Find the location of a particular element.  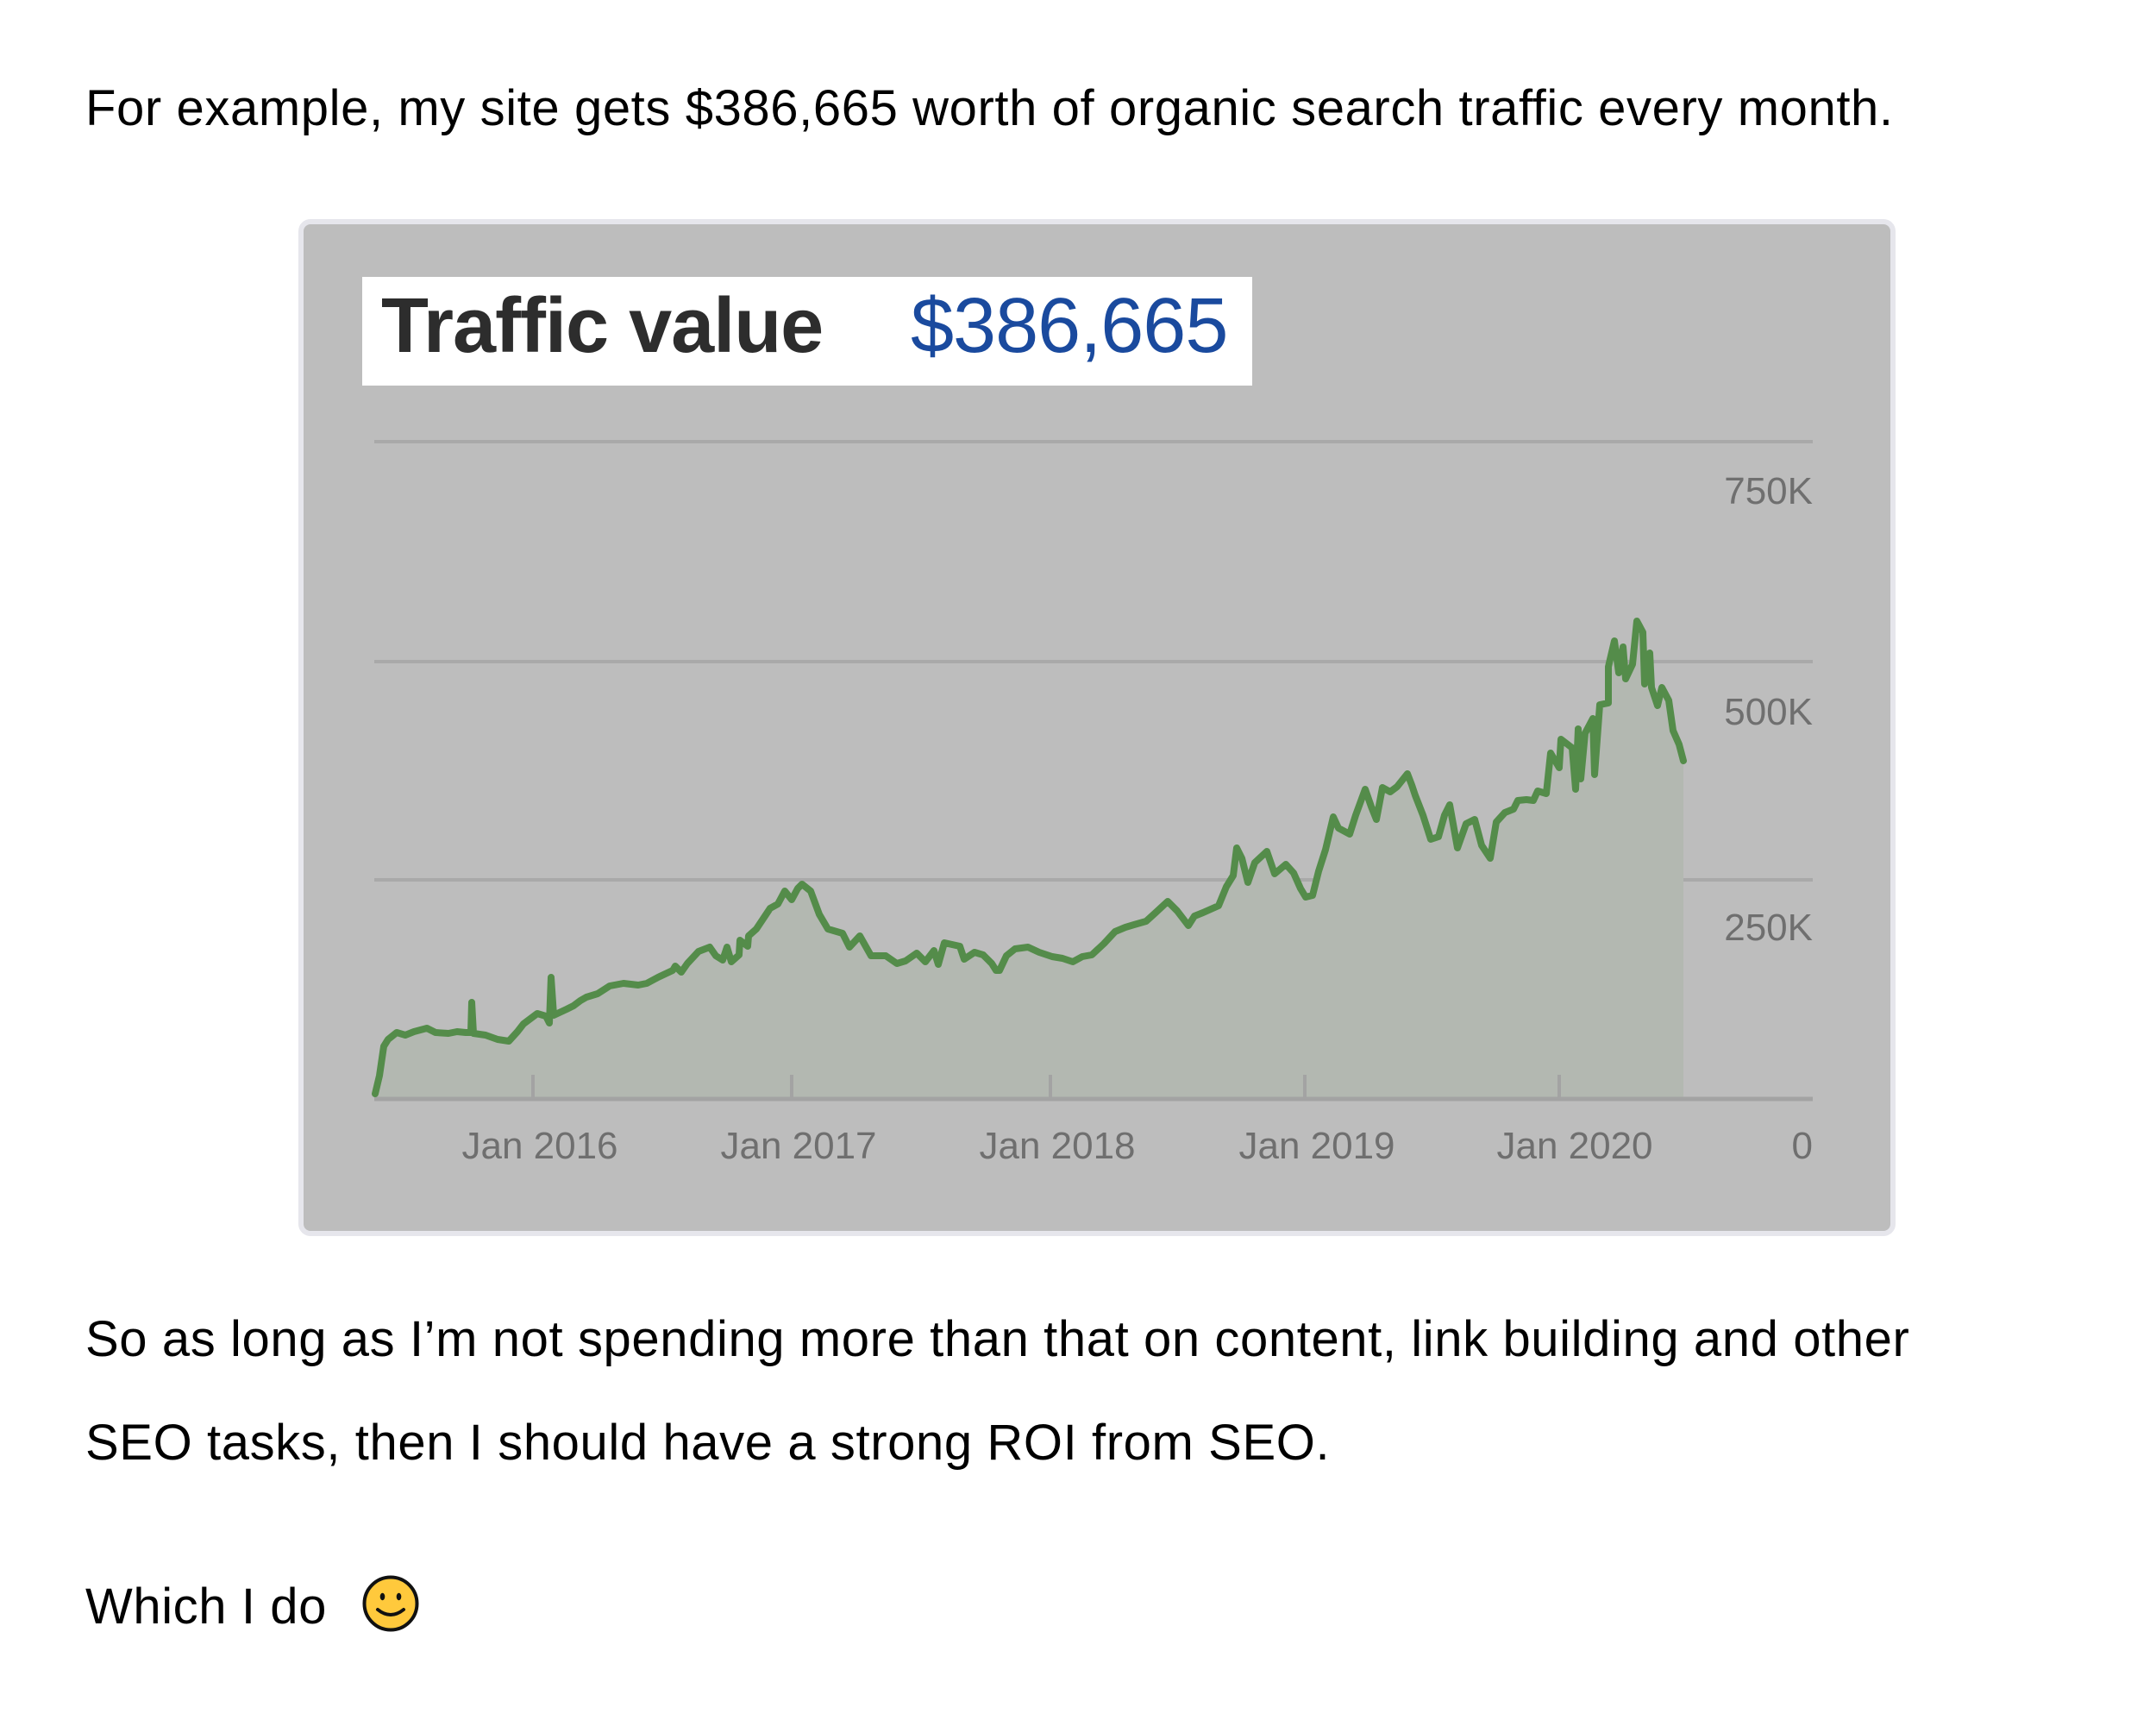

y-axis-labels: 750K 500K 250K 0 is located at coordinates (1768, 819).